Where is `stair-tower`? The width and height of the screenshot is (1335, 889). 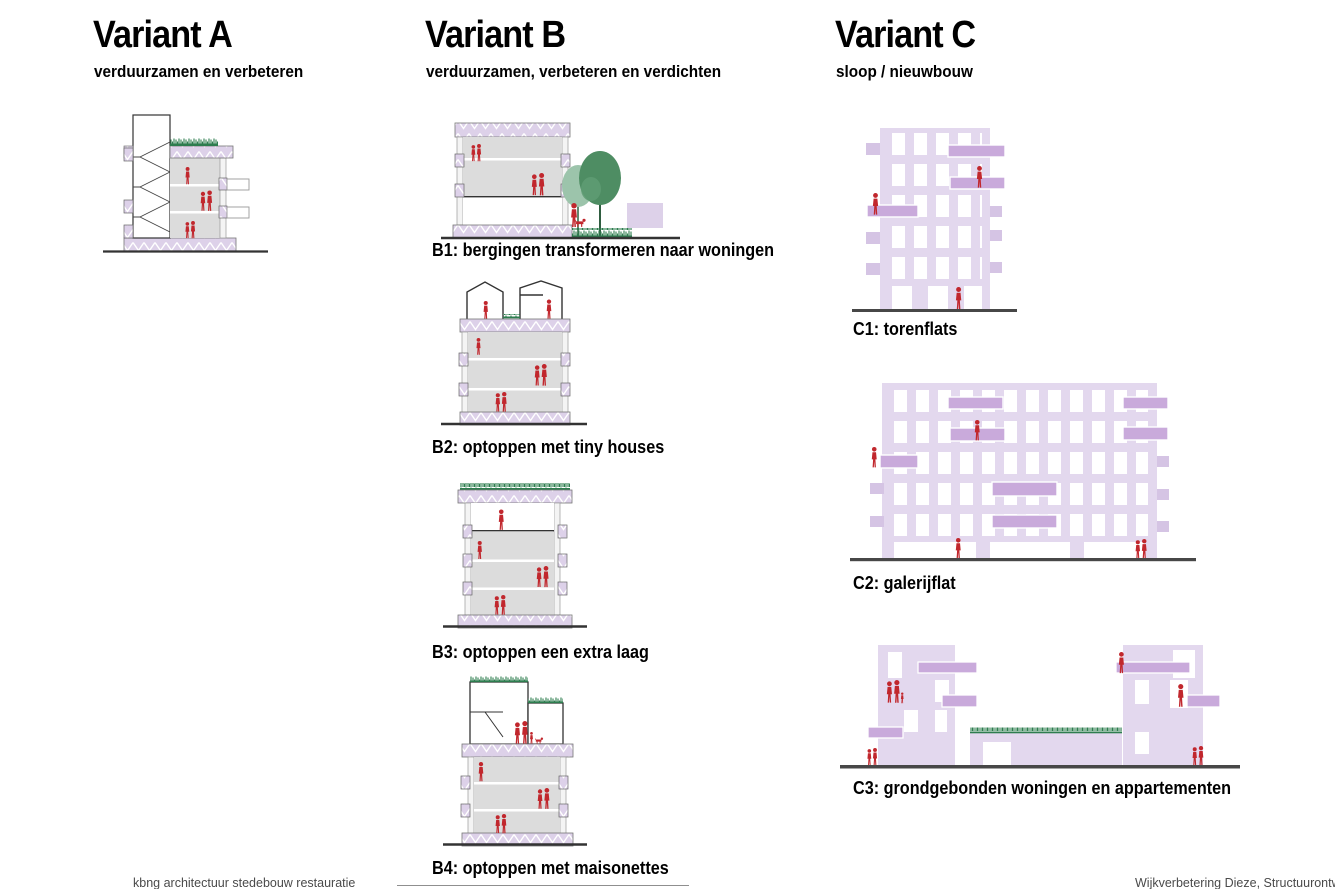
stair-tower is located at coordinates (151, 176).